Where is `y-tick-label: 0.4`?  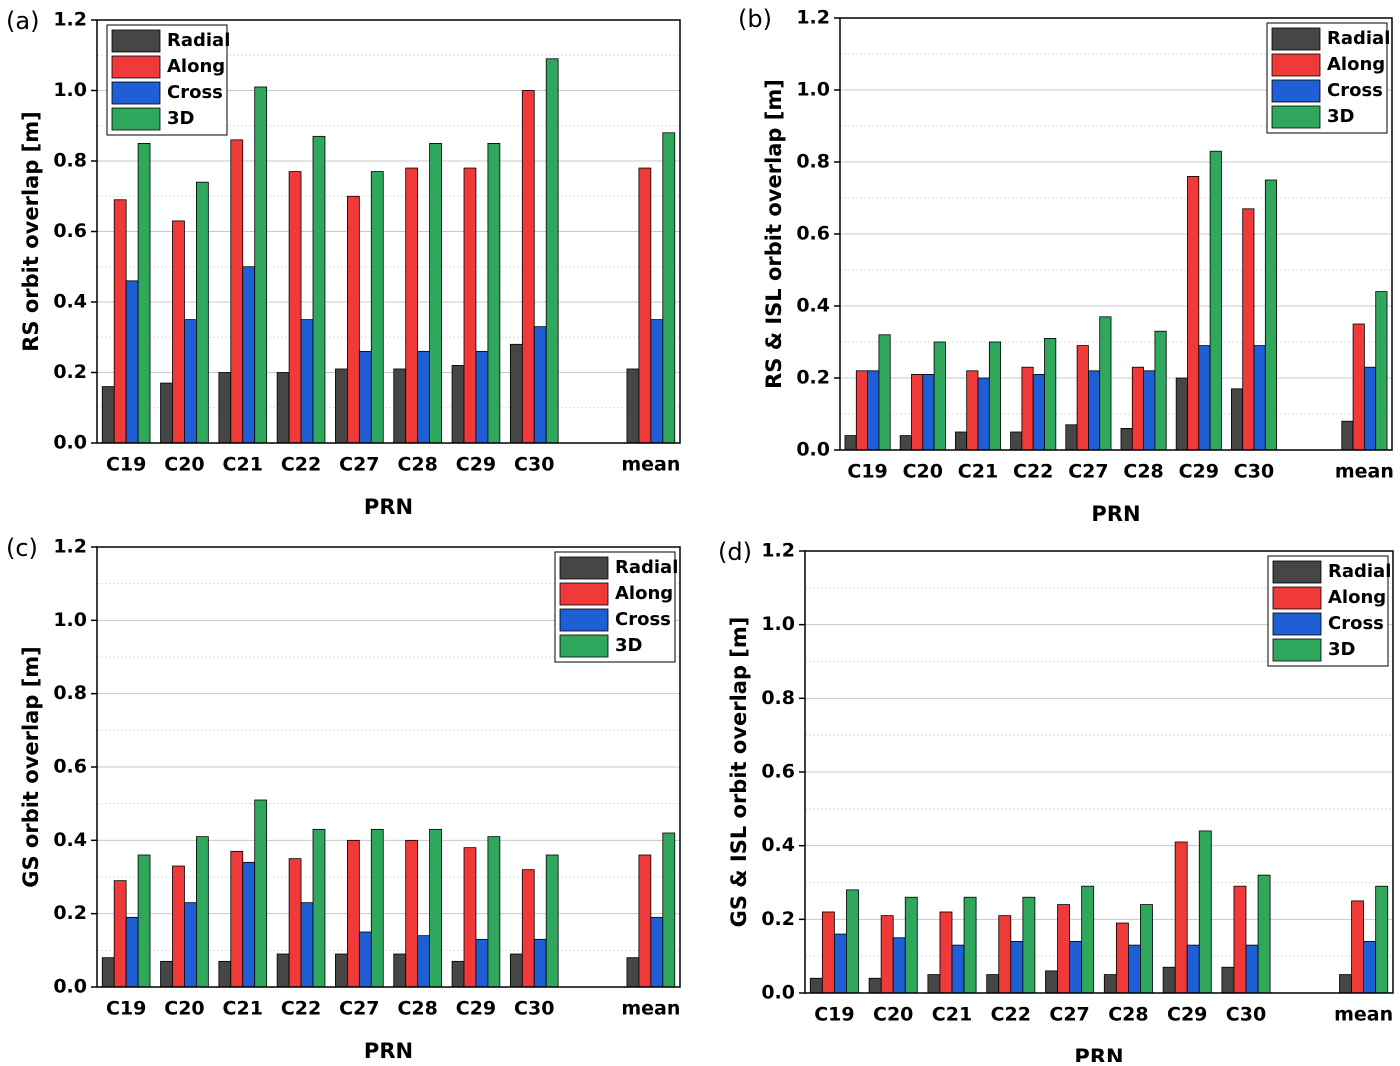
y-tick-label: 0.4 is located at coordinates (778, 845).